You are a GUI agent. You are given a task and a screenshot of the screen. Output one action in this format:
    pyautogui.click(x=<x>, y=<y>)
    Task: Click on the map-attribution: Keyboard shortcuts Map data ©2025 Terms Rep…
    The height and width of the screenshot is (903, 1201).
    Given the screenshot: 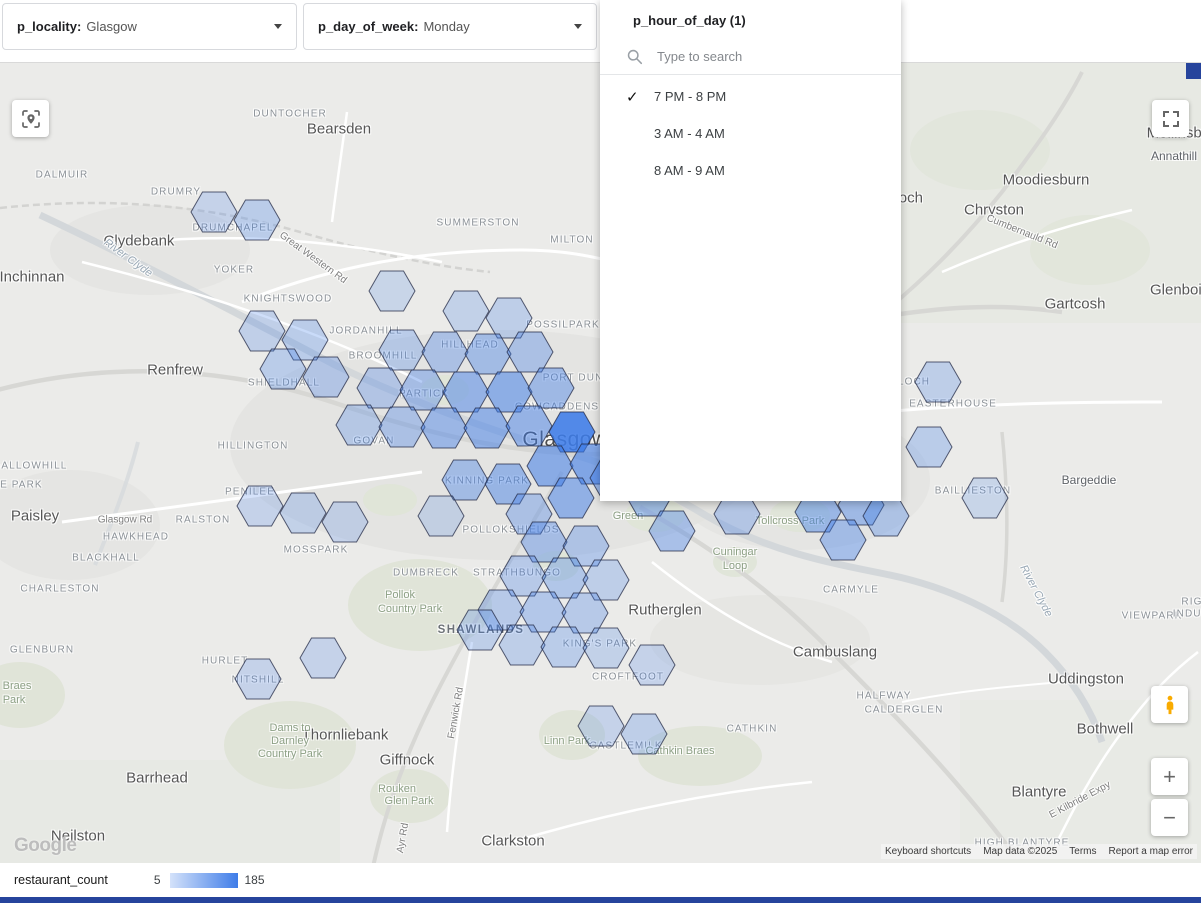 What is the action you would take?
    pyautogui.click(x=1039, y=851)
    